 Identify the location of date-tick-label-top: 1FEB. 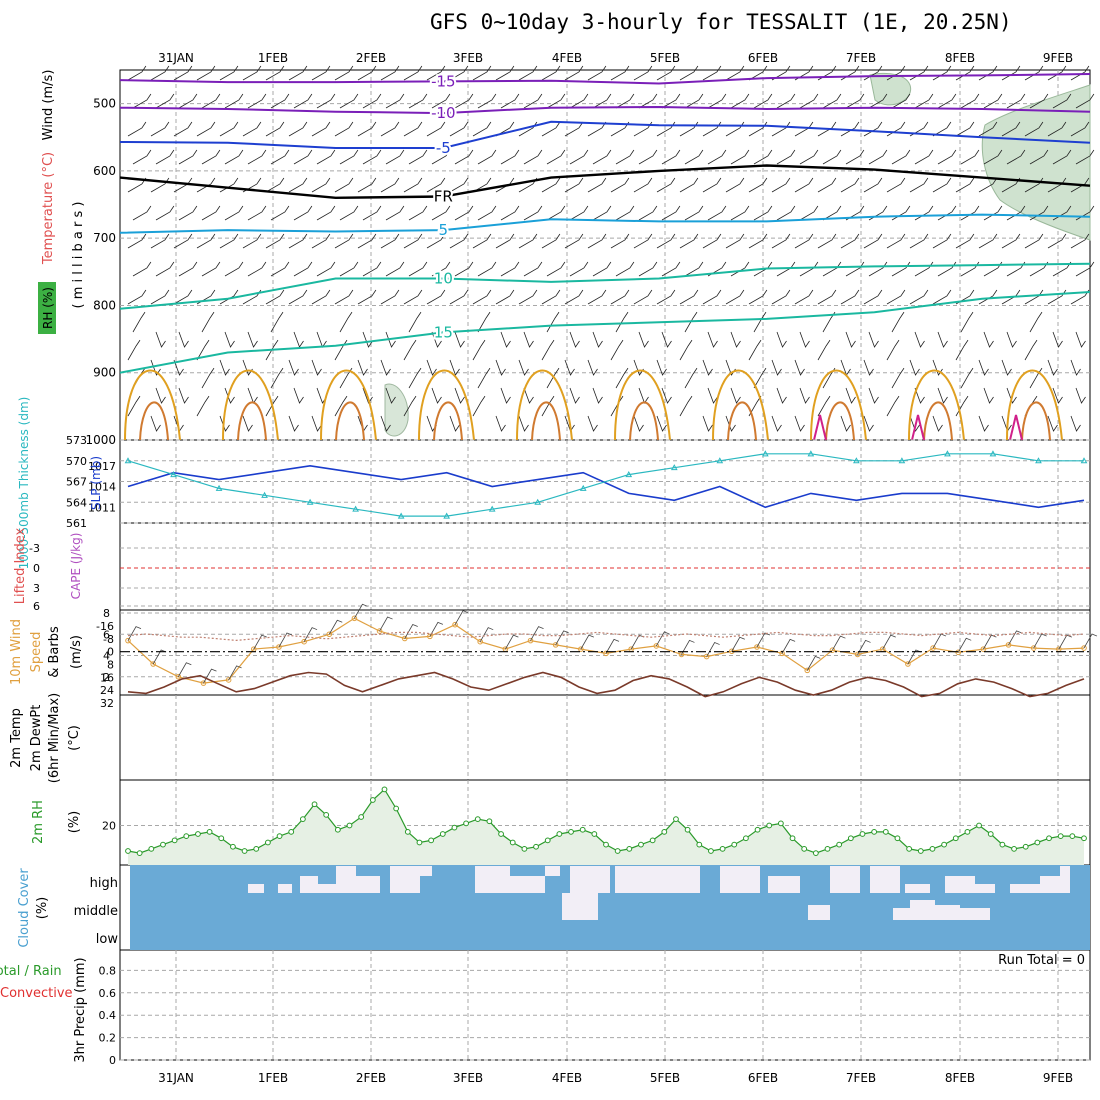
(273, 58).